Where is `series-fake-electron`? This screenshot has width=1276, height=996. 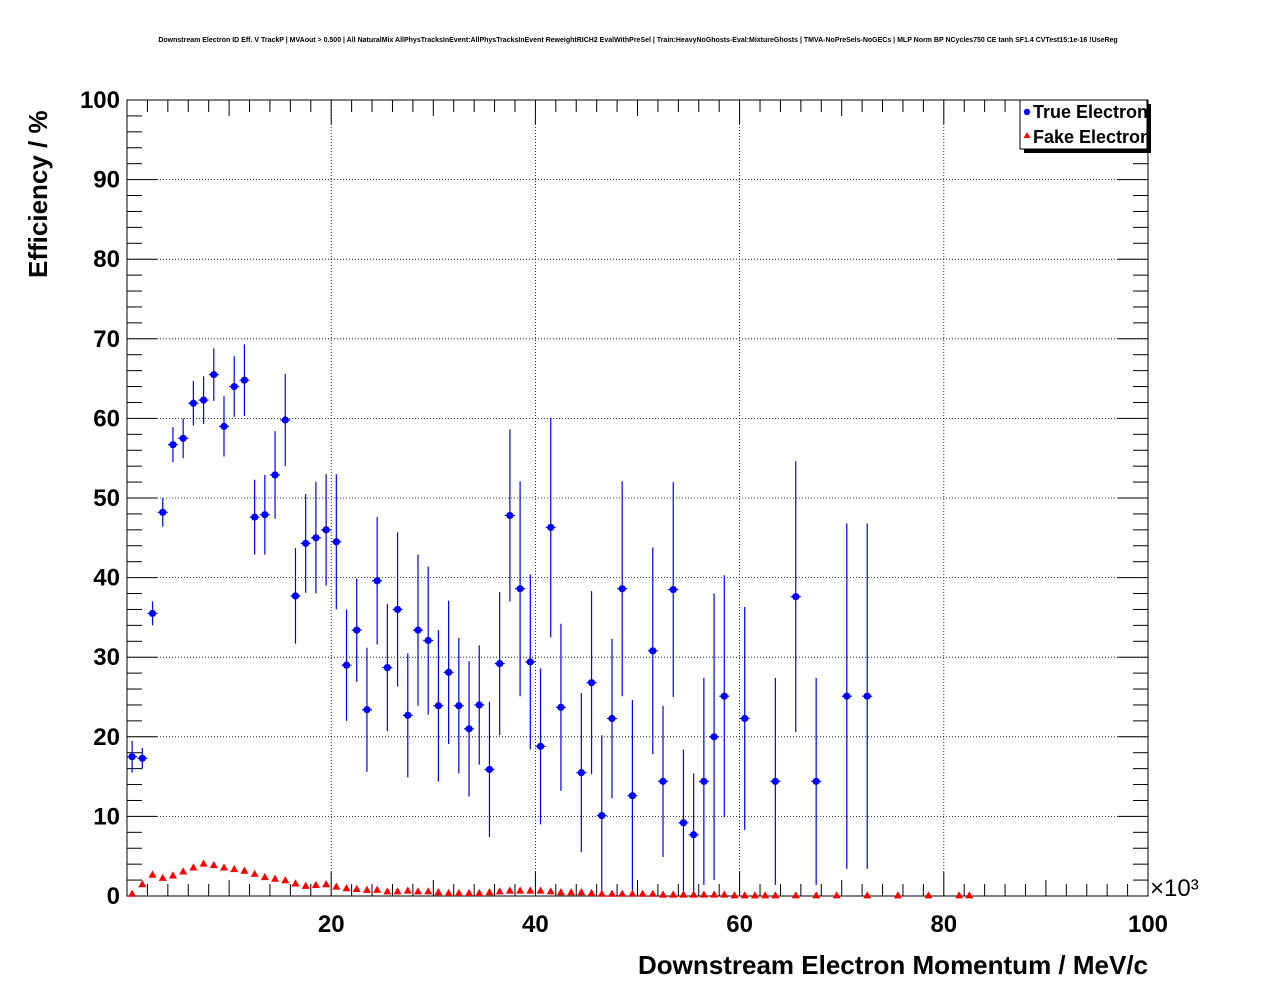
series-fake-electron is located at coordinates (551, 879).